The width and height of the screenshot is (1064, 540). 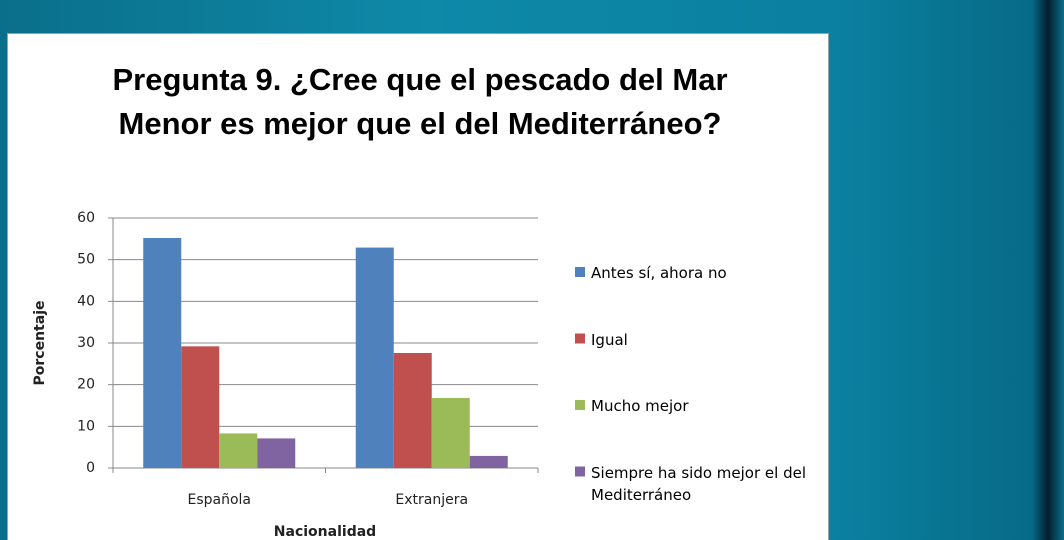 I want to click on y-tick-label: 0, so click(x=90, y=468).